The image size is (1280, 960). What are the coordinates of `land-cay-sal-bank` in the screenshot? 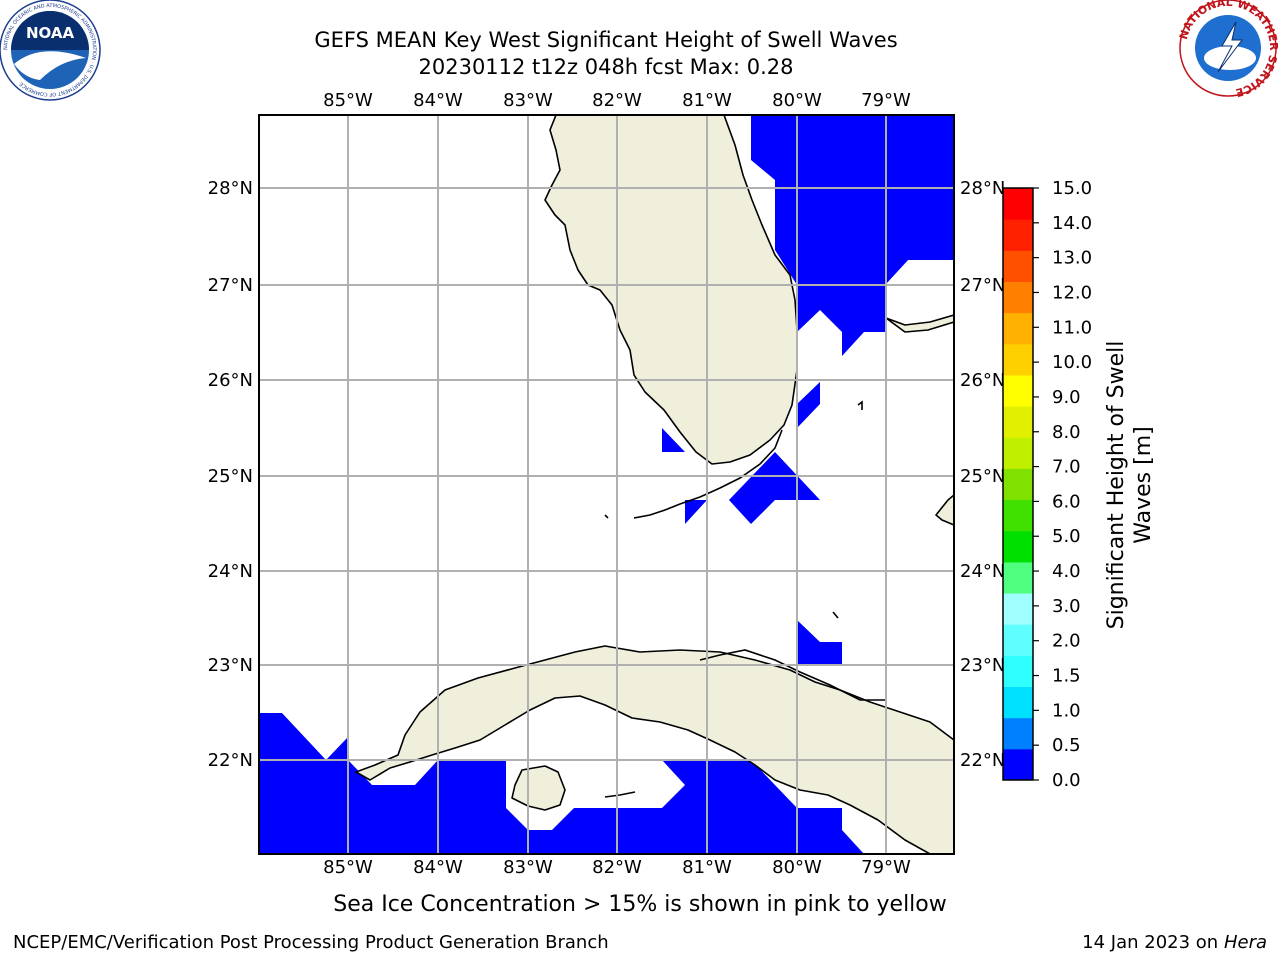 It's located at (835, 615).